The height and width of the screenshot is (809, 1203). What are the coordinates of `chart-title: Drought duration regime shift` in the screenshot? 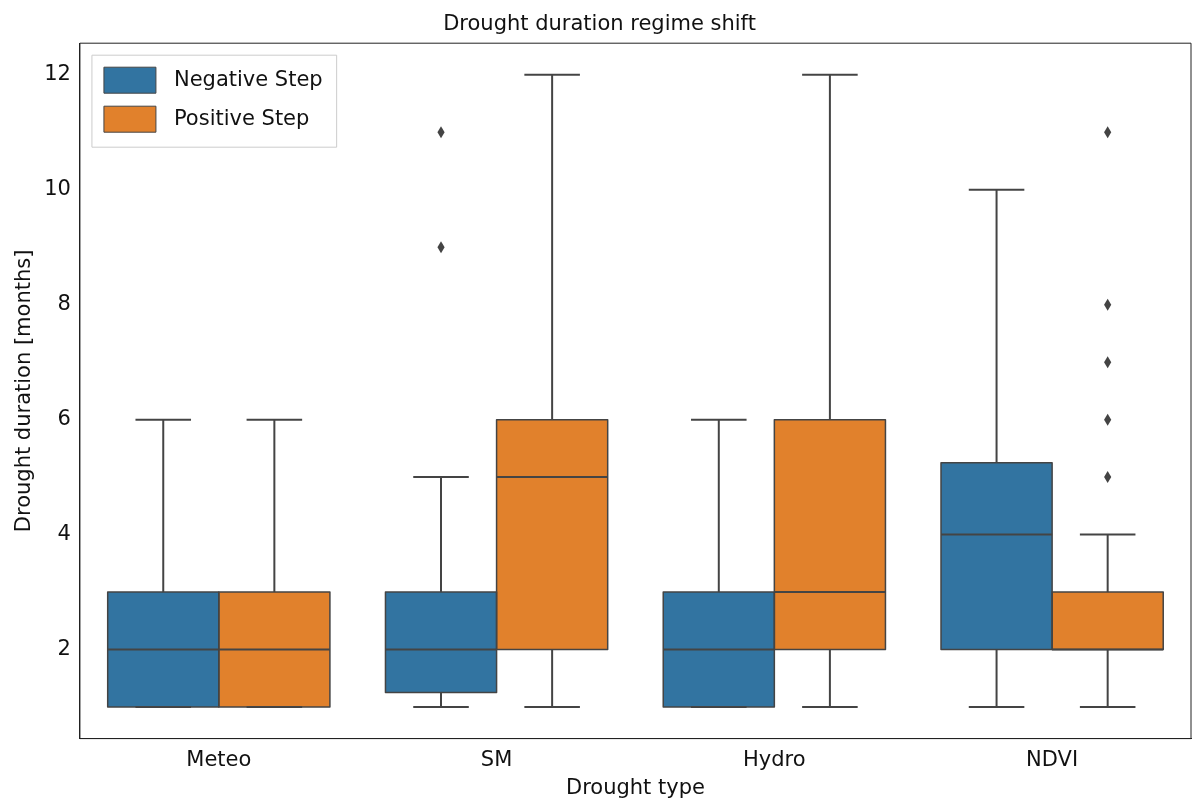 It's located at (599, 23).